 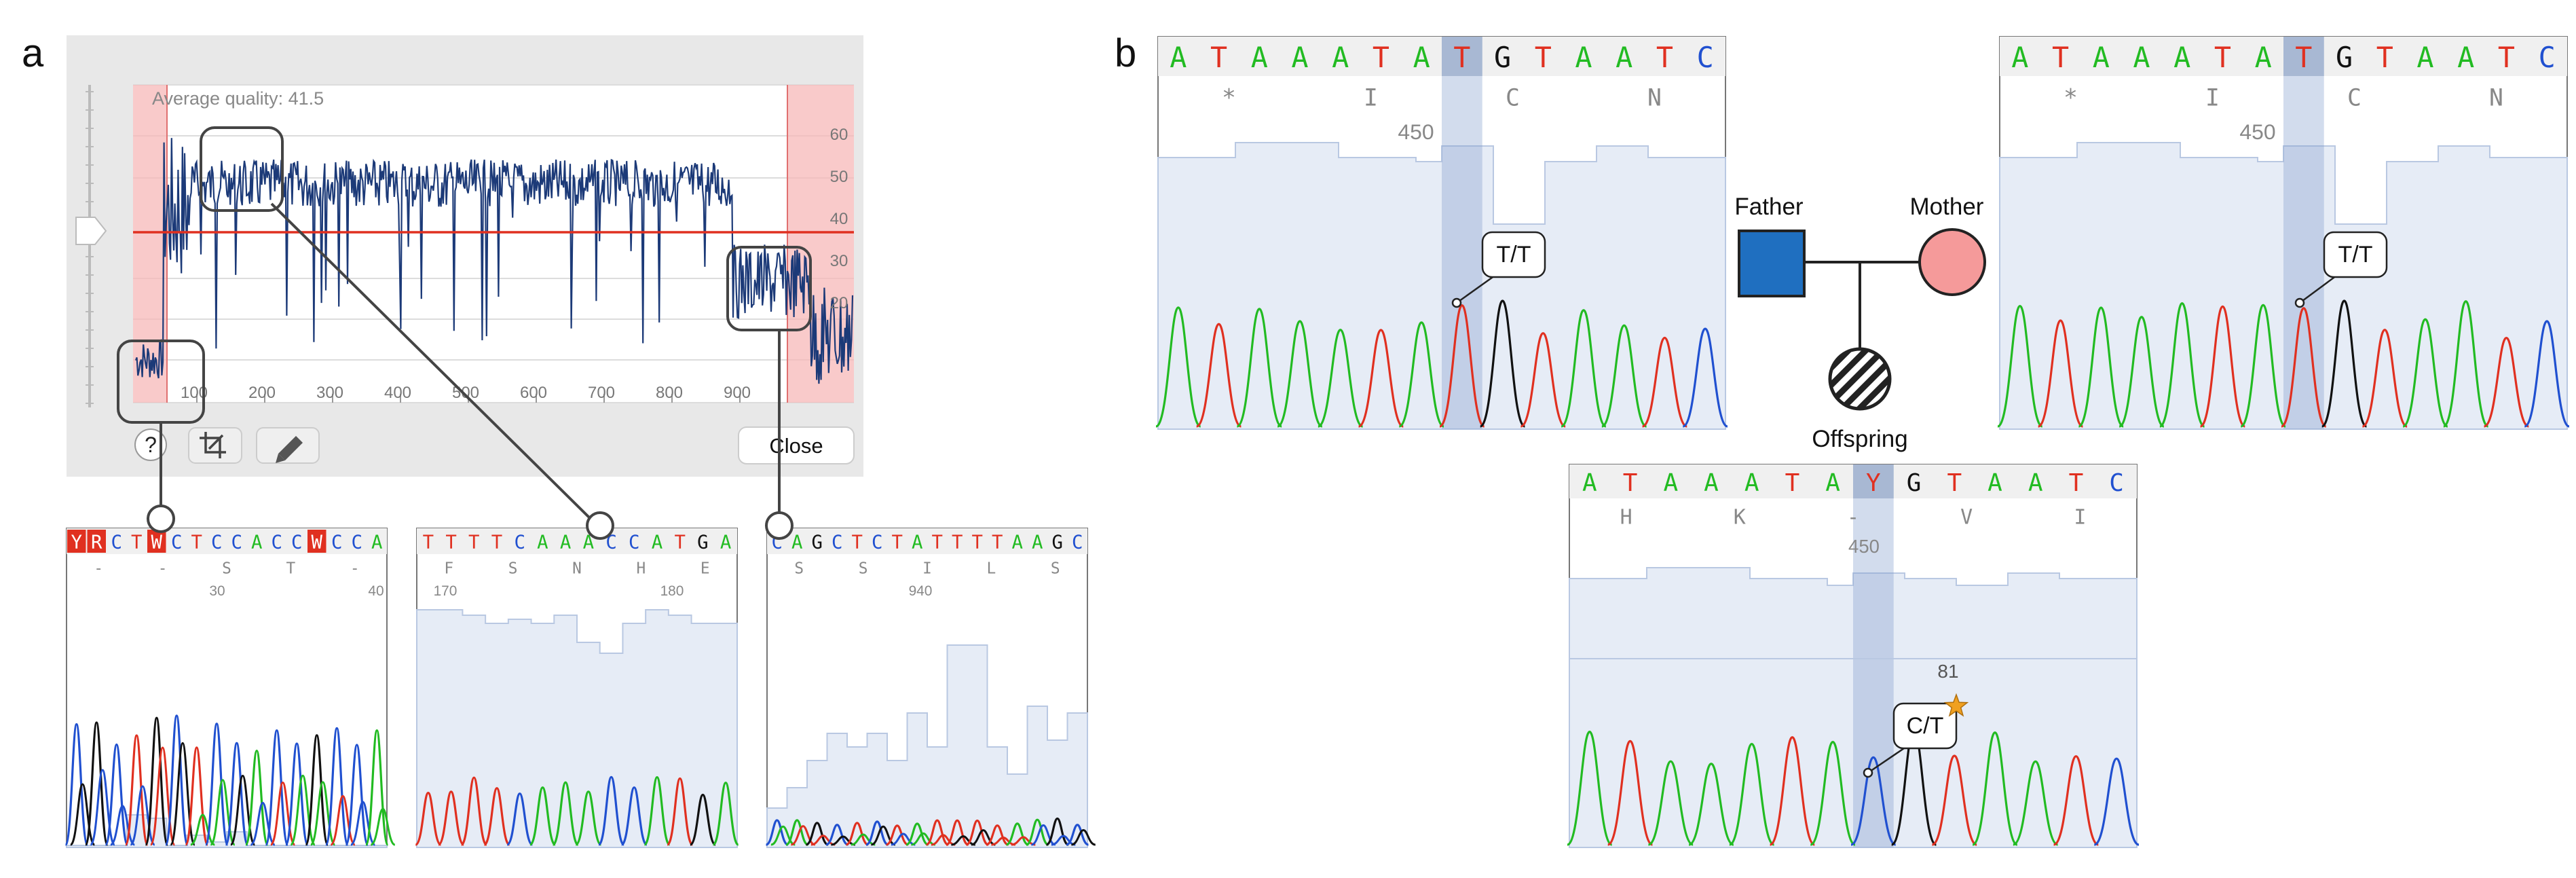 I want to click on callout-box-mid, so click(x=242, y=169).